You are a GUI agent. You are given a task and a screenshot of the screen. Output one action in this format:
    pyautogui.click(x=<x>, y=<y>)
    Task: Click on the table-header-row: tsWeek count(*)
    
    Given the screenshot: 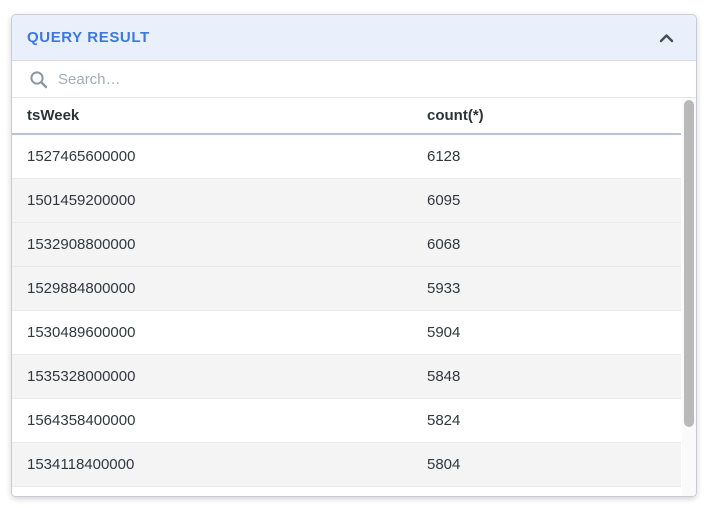 What is the action you would take?
    pyautogui.click(x=346, y=116)
    